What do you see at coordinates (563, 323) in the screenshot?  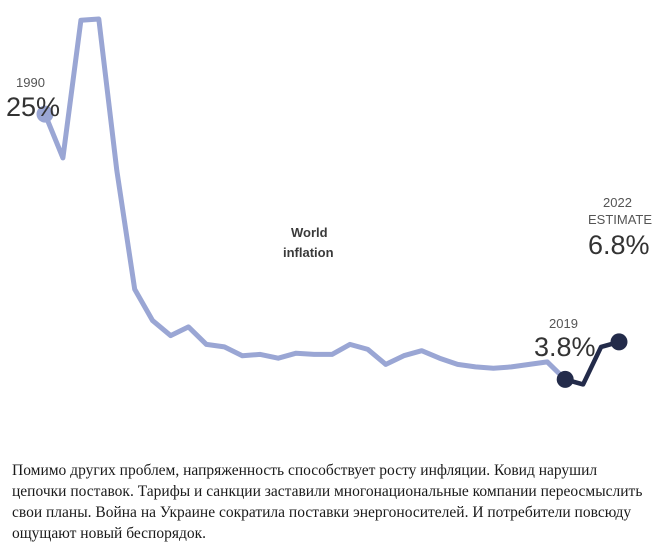 I see `annotation-2019-year: 2019` at bounding box center [563, 323].